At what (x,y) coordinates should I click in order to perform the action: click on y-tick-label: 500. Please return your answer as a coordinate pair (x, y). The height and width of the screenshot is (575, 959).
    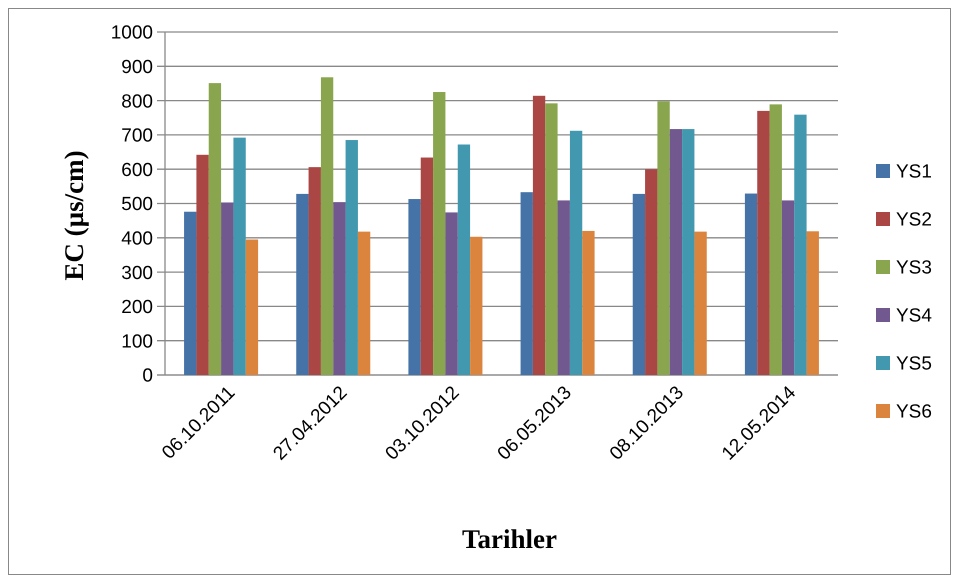
    Looking at the image, I should click on (137, 205).